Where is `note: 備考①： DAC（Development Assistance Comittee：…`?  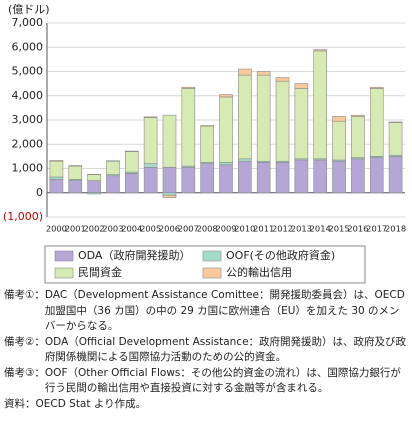 note: 備考①： DAC（Development Assistance Comittee：… is located at coordinates (206, 311).